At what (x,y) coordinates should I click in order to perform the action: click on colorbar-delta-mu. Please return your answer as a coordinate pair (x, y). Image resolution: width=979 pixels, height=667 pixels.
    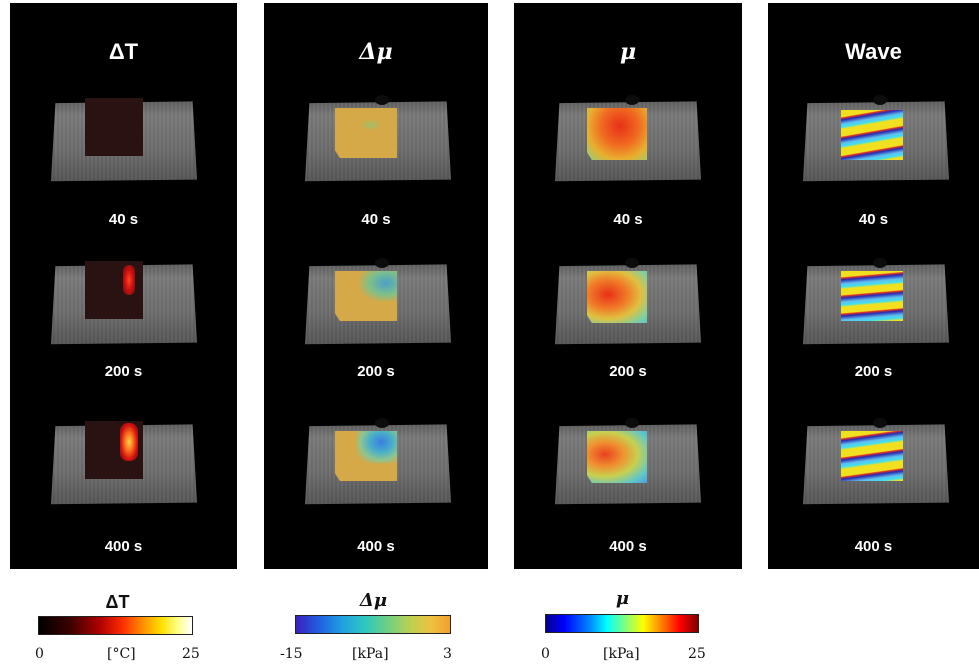
    Looking at the image, I should click on (373, 624).